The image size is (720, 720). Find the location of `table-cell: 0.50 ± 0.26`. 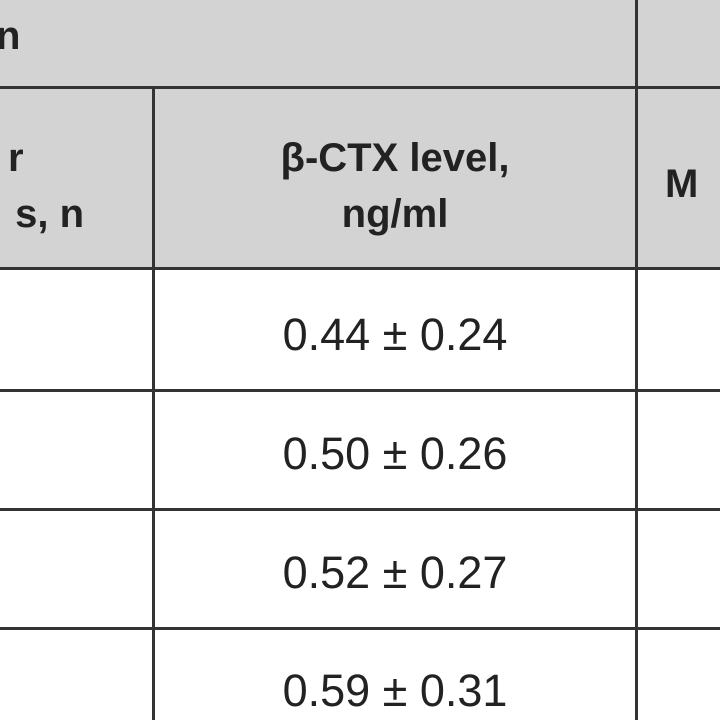

table-cell: 0.50 ± 0.26 is located at coordinates (395, 453).